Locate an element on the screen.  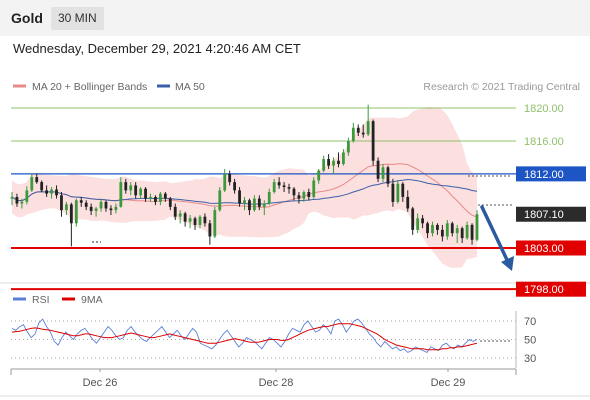
rsi-legend-label: RSI is located at coordinates (41, 300).